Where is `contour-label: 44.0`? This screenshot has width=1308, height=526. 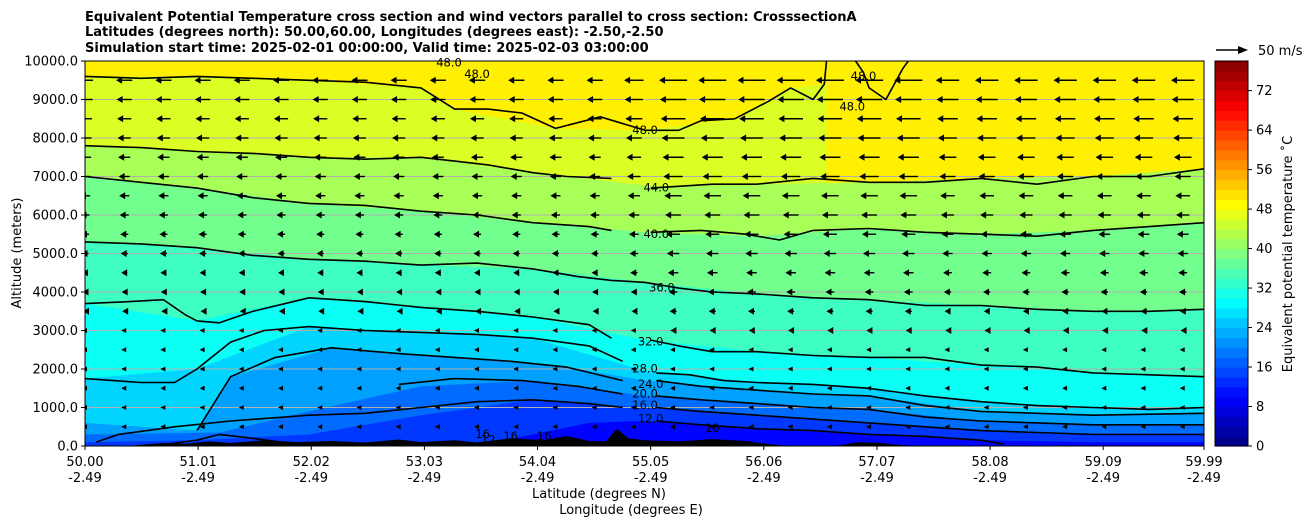 contour-label: 44.0 is located at coordinates (656, 188).